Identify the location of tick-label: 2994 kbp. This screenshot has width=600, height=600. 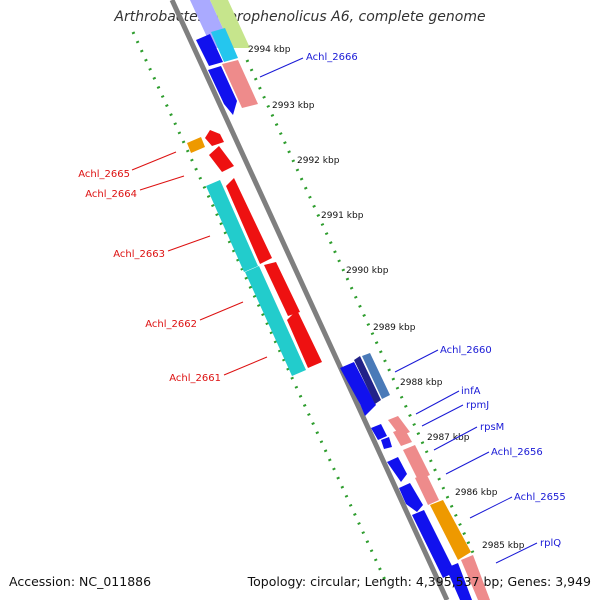
(269, 50).